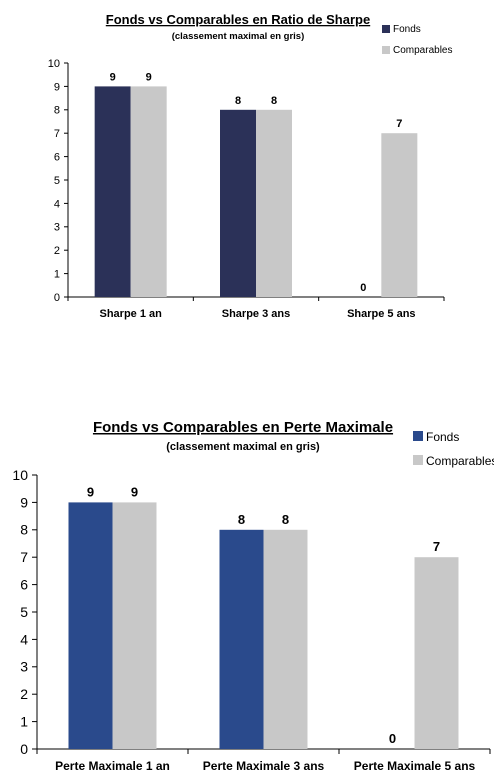 This screenshot has height=773, width=494. I want to click on x-tick-label: Perte Maximale 3 ans, so click(264, 766).